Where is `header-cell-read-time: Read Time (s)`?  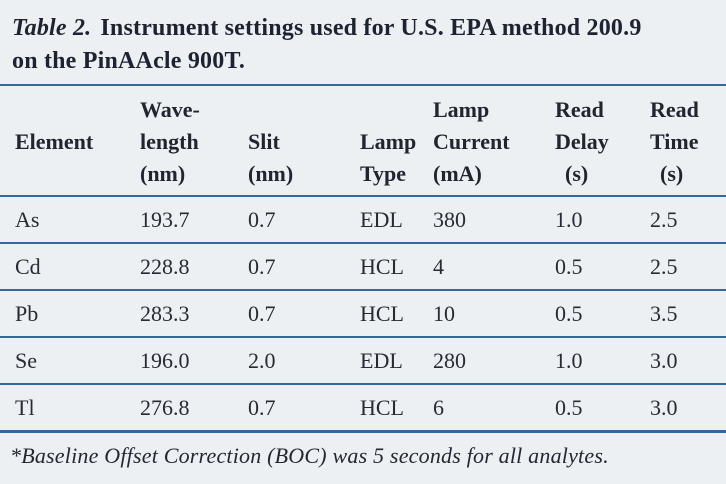 header-cell-read-time: Read Time (s) is located at coordinates (688, 142).